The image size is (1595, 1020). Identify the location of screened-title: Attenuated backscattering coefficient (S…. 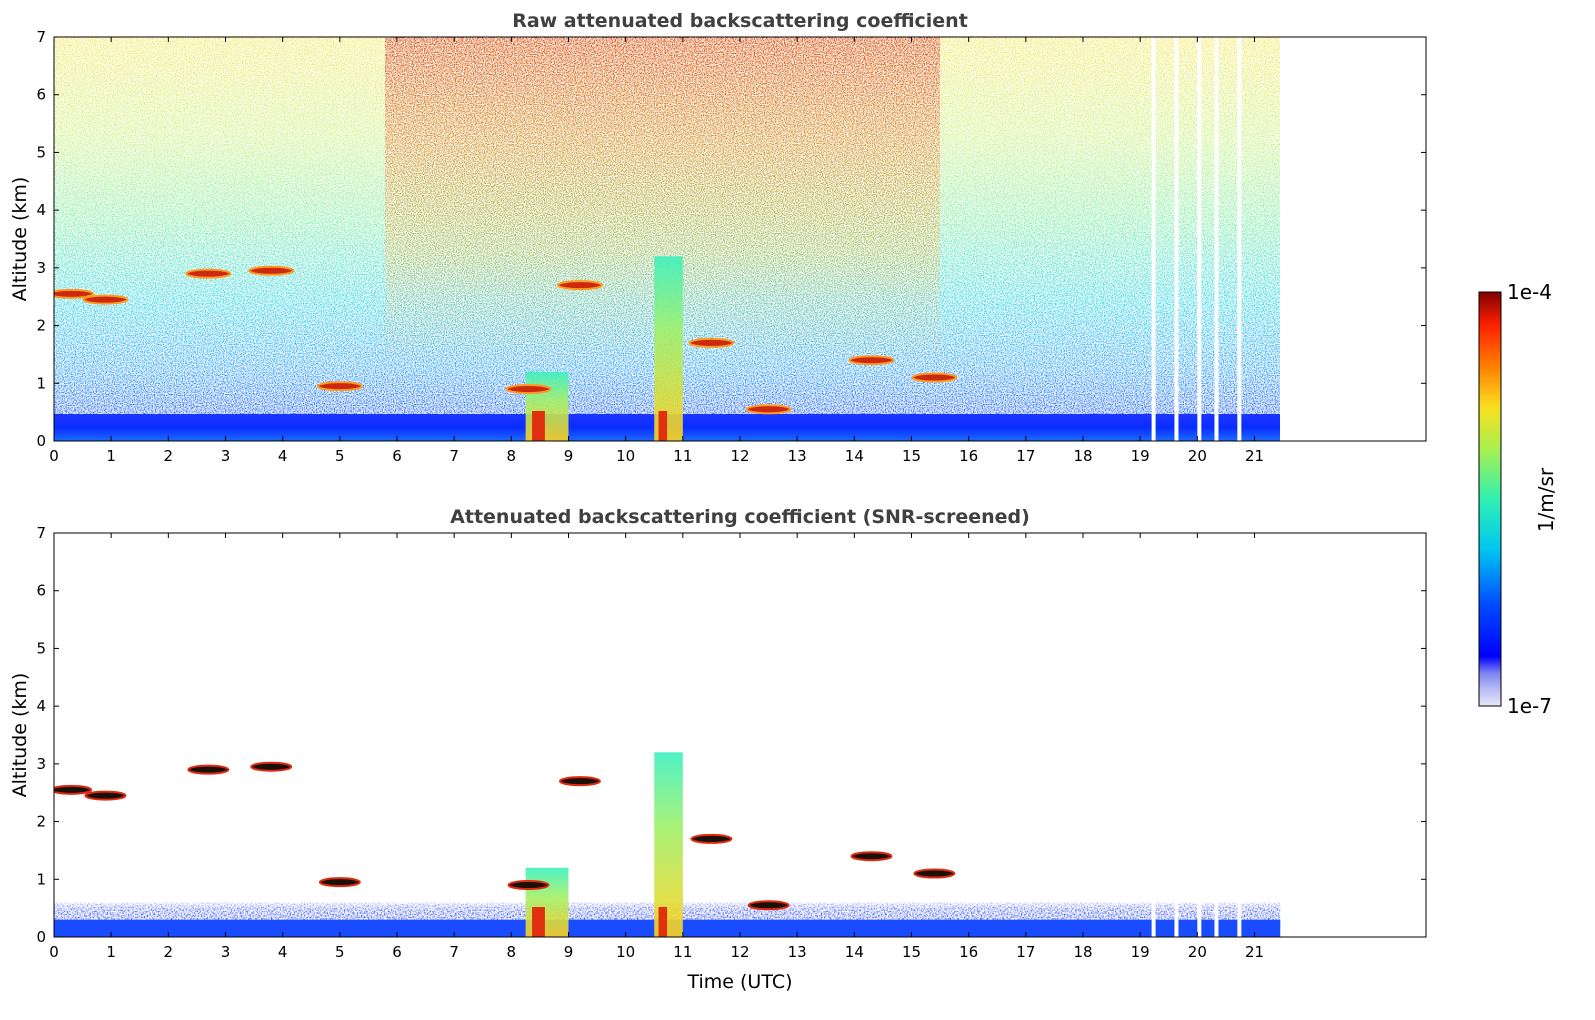
(740, 517).